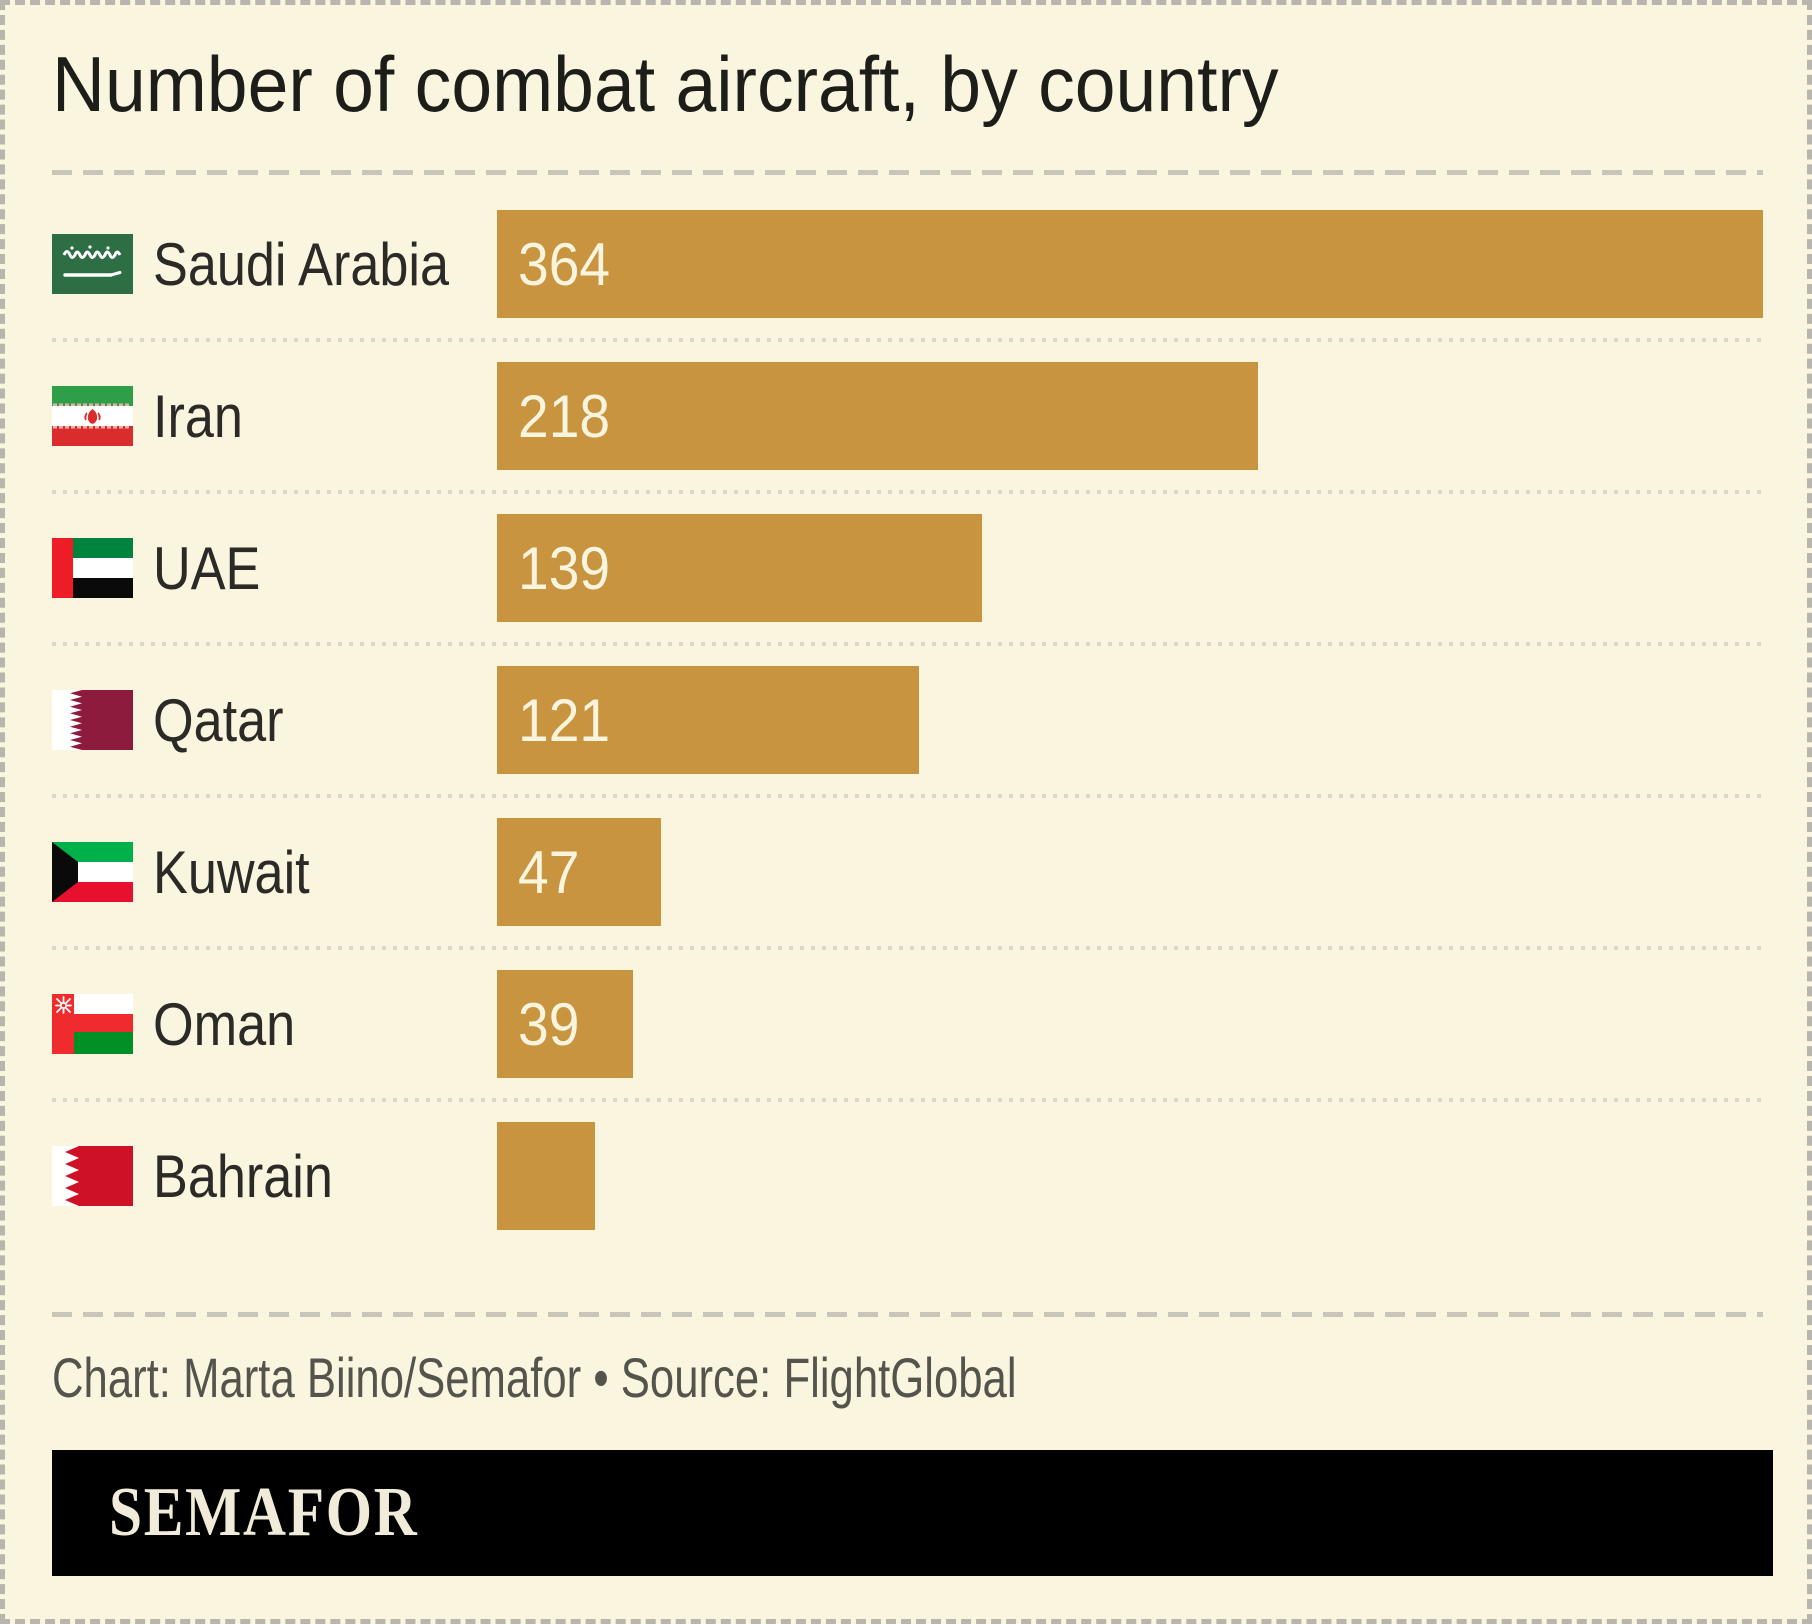 The image size is (1812, 1624). Describe the element at coordinates (92, 872) in the screenshot. I see `kuwait-flag-icon` at that location.